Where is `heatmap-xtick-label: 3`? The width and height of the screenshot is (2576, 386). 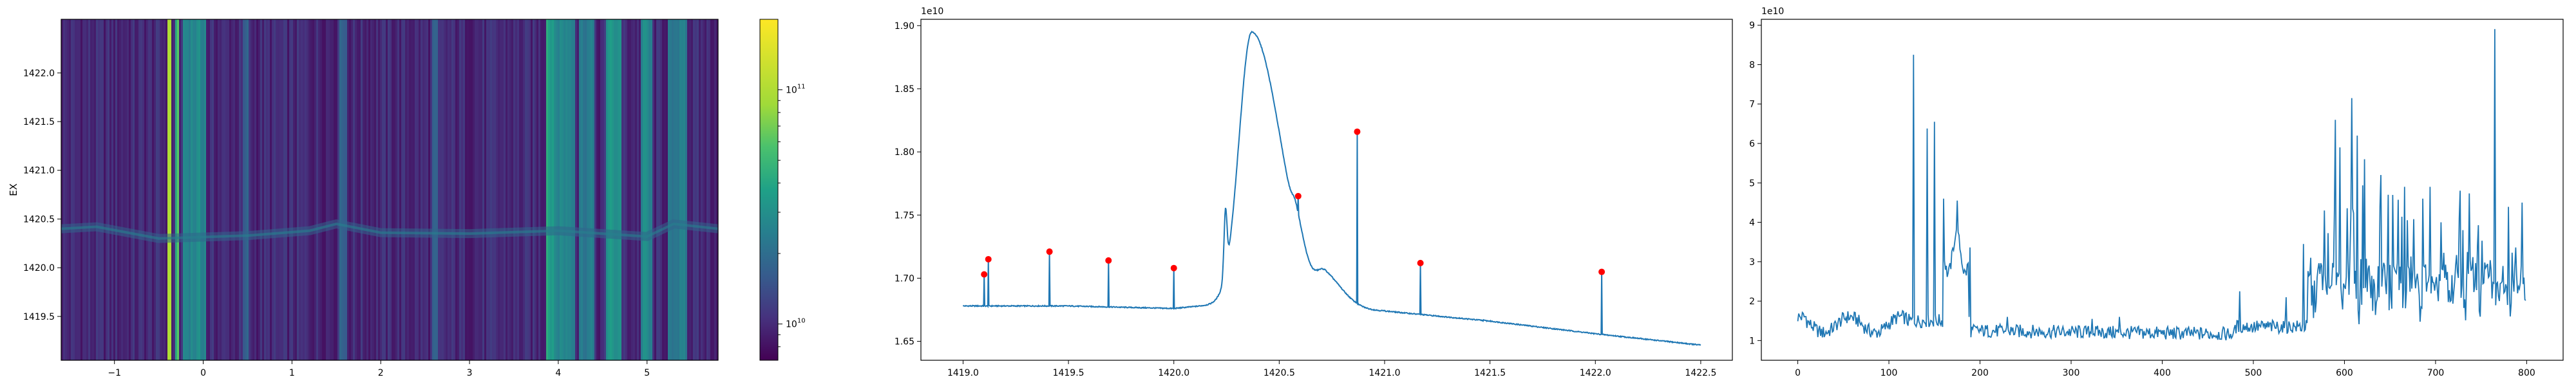 heatmap-xtick-label: 3 is located at coordinates (470, 373).